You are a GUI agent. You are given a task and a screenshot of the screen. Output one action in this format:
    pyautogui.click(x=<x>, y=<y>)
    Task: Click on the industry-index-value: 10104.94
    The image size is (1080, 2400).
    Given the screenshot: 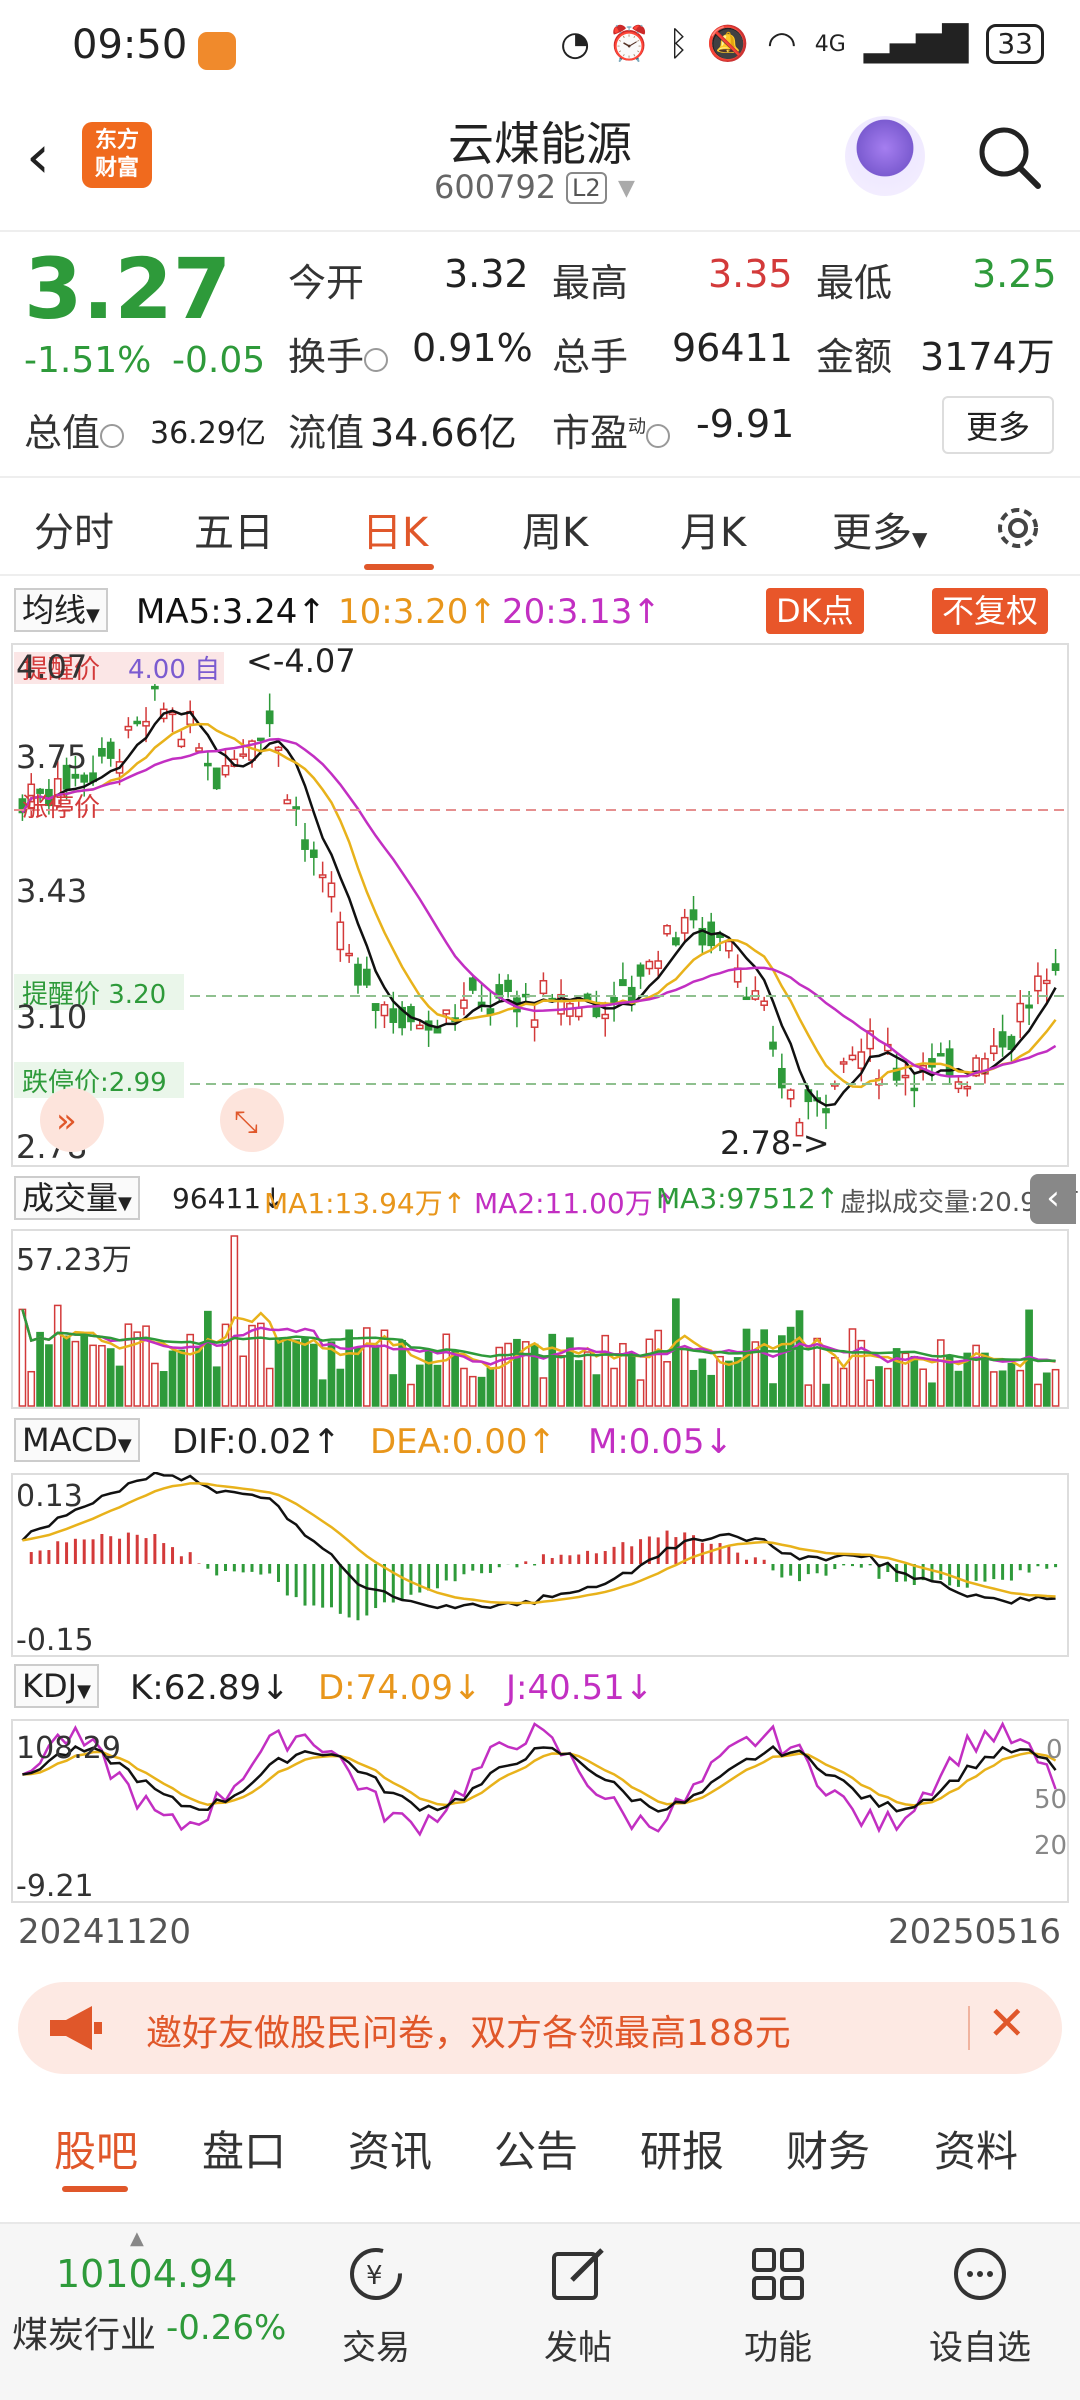 What is the action you would take?
    pyautogui.click(x=147, y=2274)
    